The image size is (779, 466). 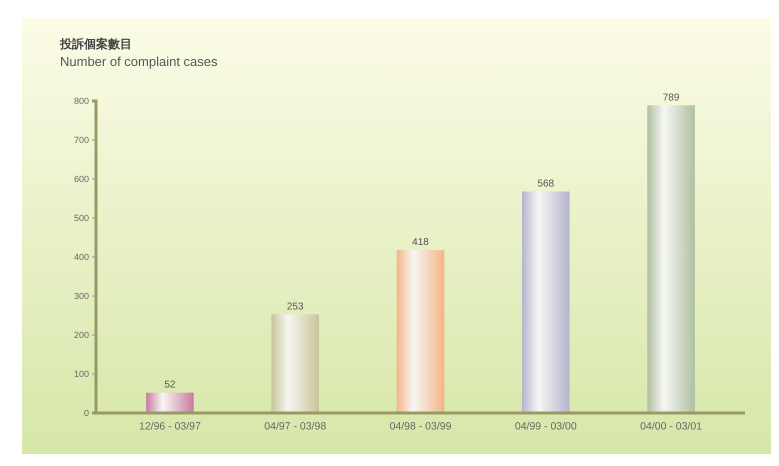 I want to click on data-label: 418, so click(x=421, y=242).